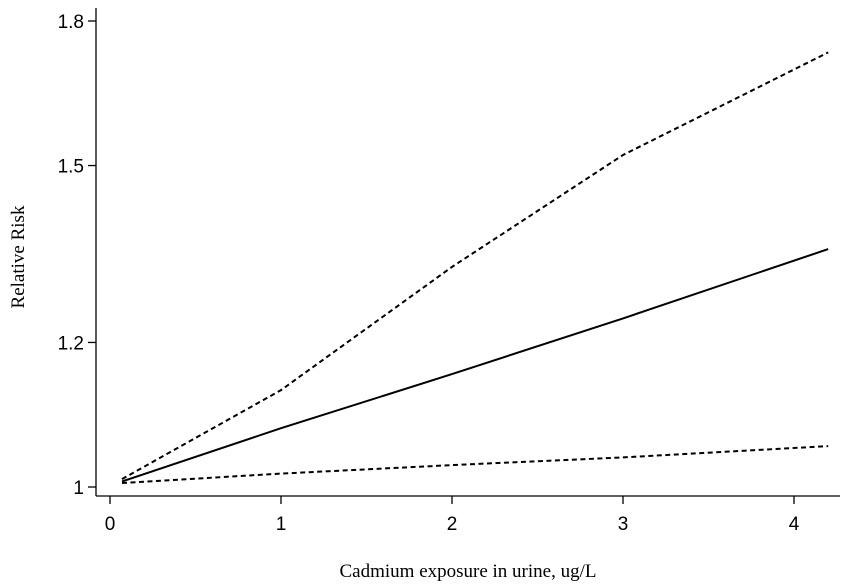 The image size is (851, 588). What do you see at coordinates (71, 22) in the screenshot?
I see `y-tick-label: 1.8` at bounding box center [71, 22].